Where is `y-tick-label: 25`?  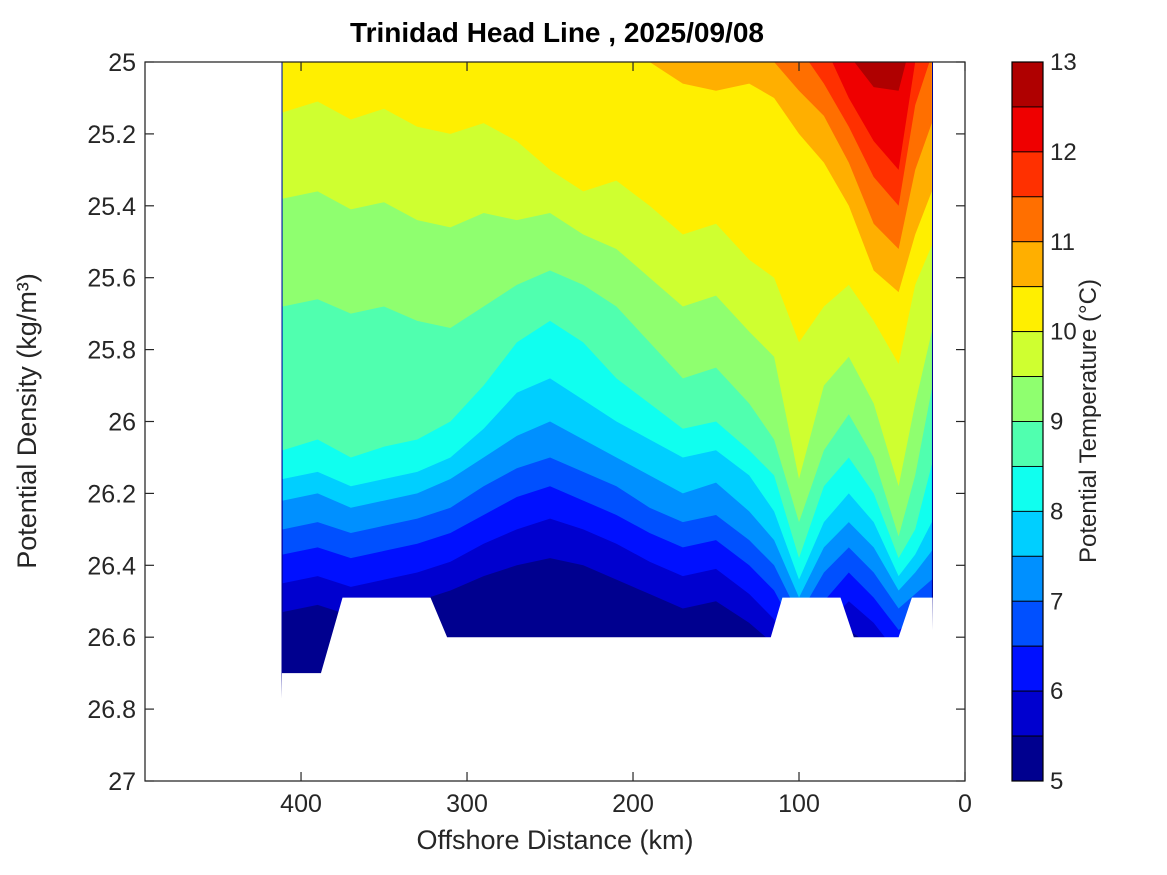
y-tick-label: 25 is located at coordinates (122, 63).